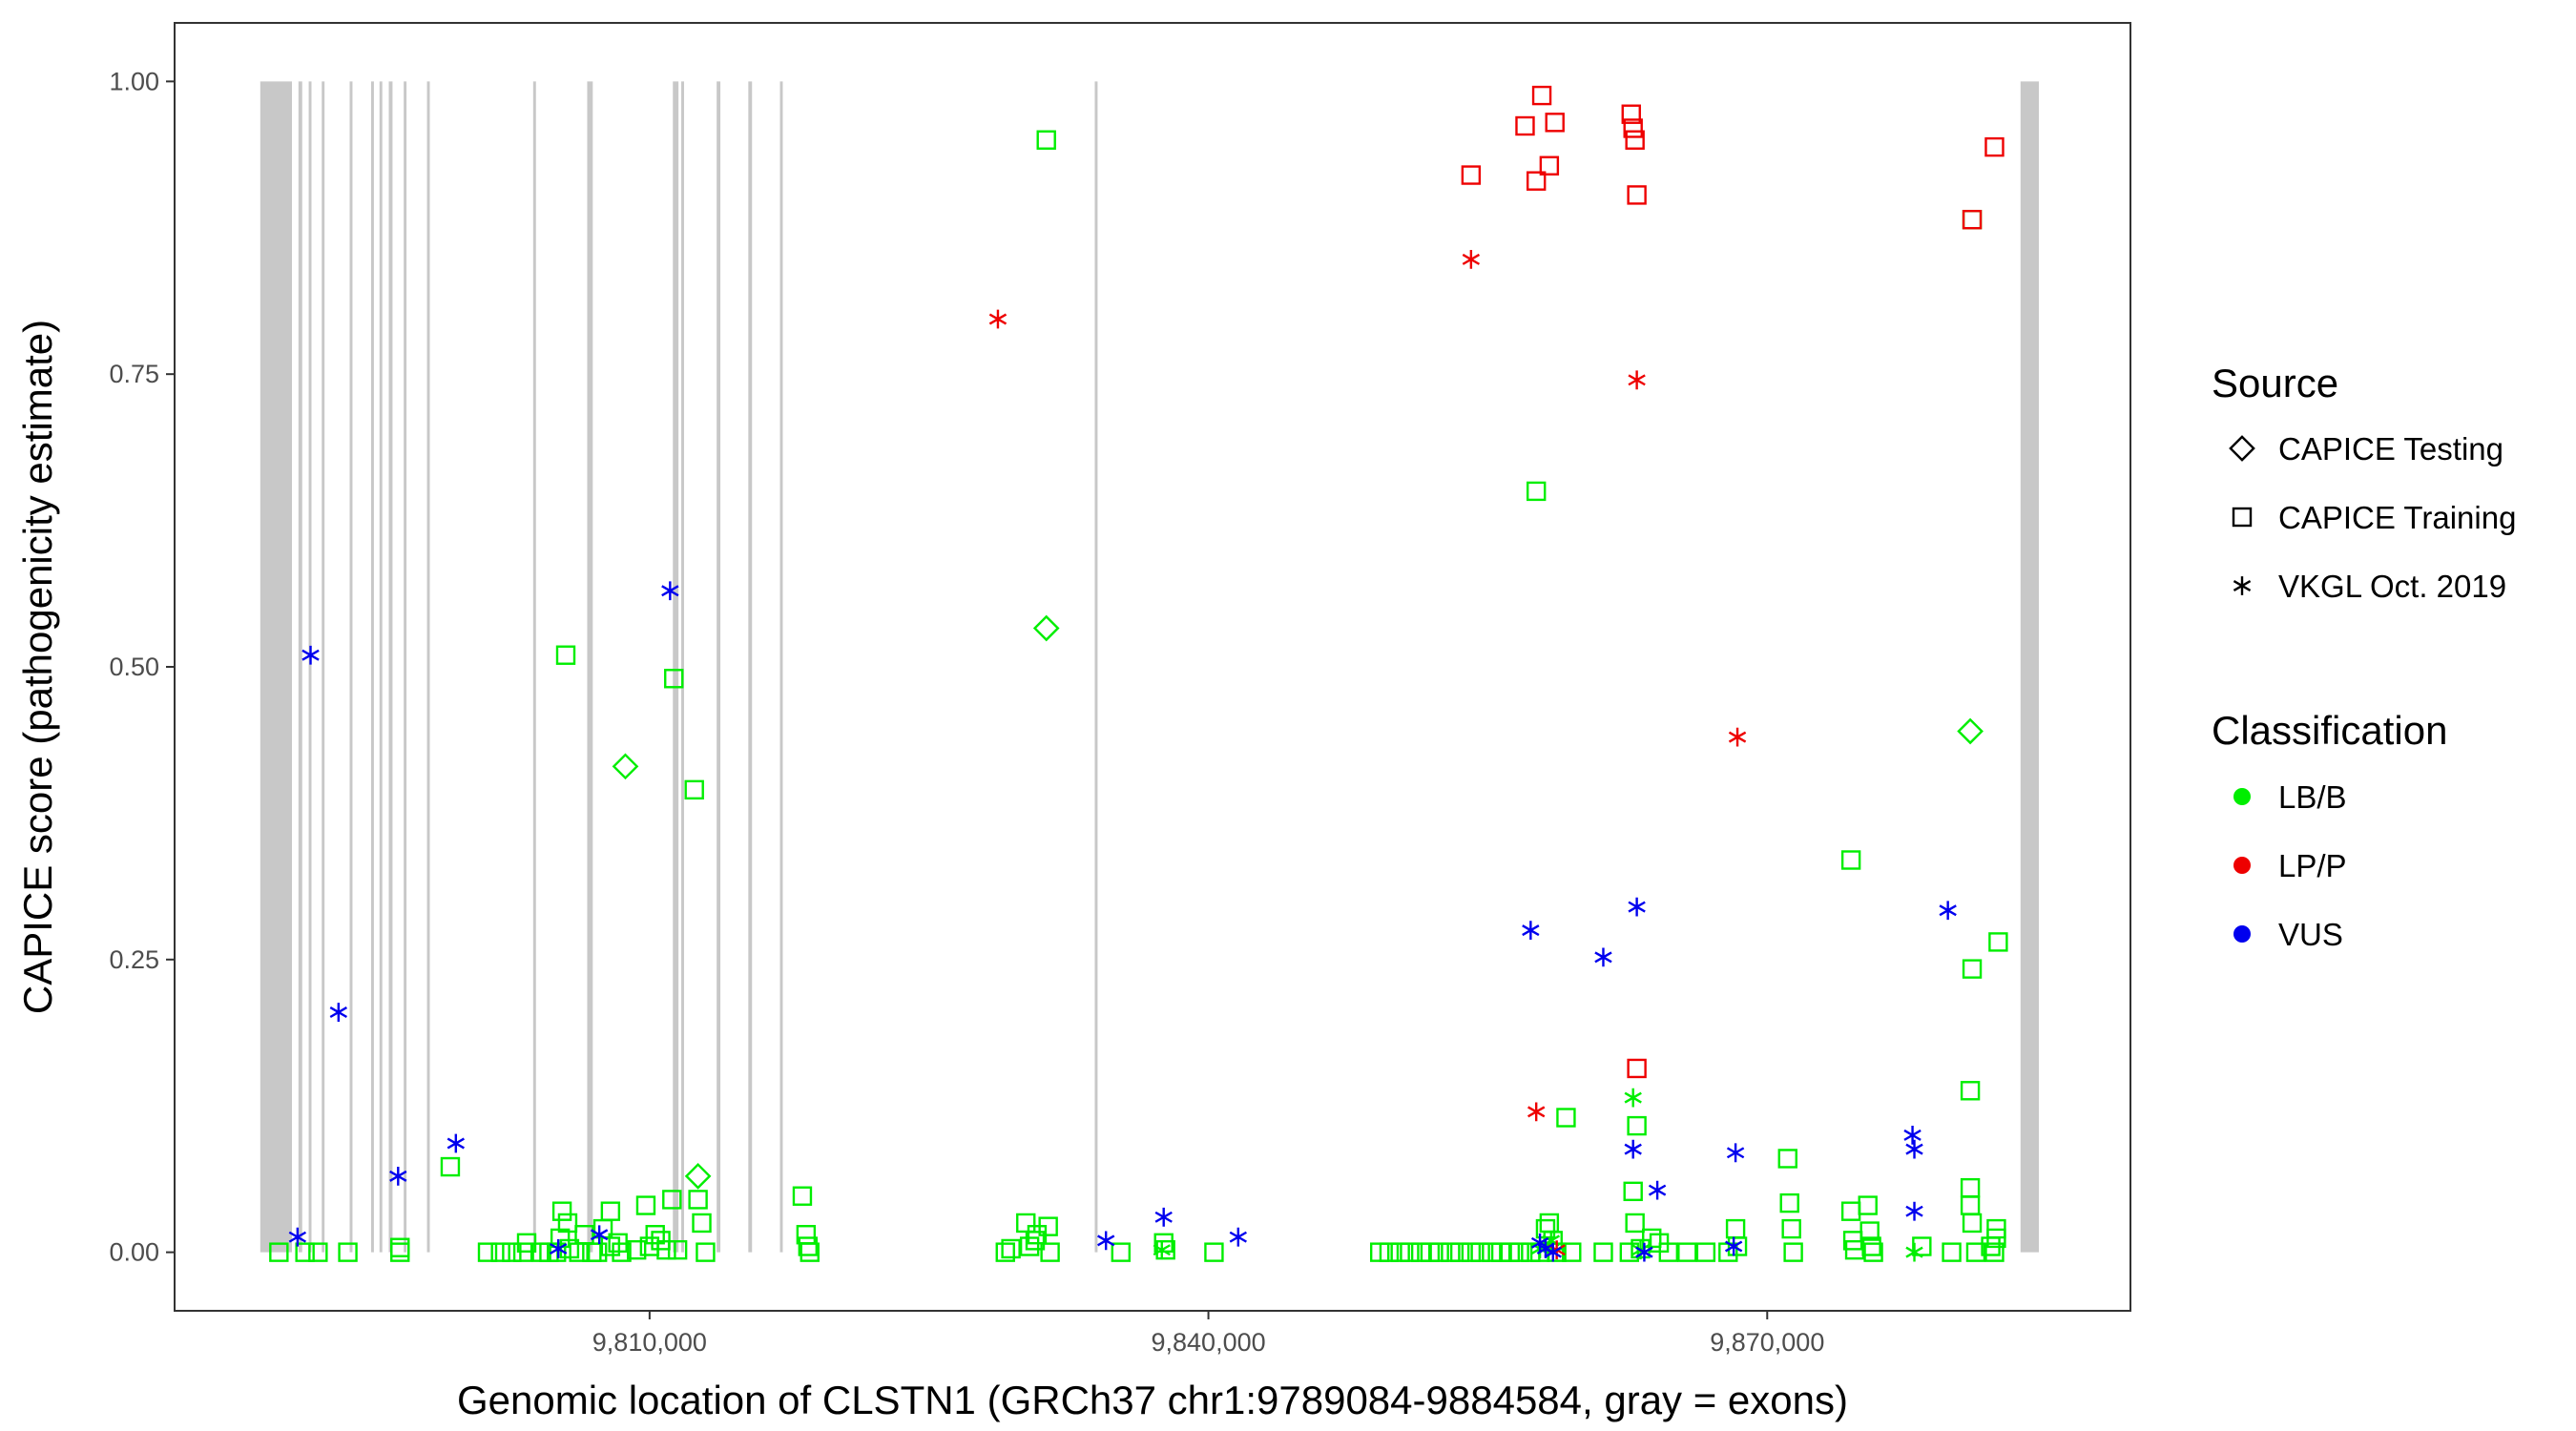 This screenshot has width=2576, height=1431. Describe the element at coordinates (649, 1342) in the screenshot. I see `x-tick-label: 9,810,000` at that location.